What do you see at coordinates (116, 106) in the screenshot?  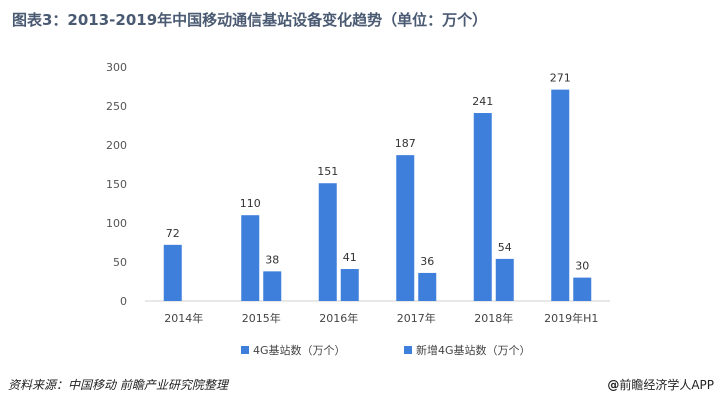 I see `y-tick-label: 250` at bounding box center [116, 106].